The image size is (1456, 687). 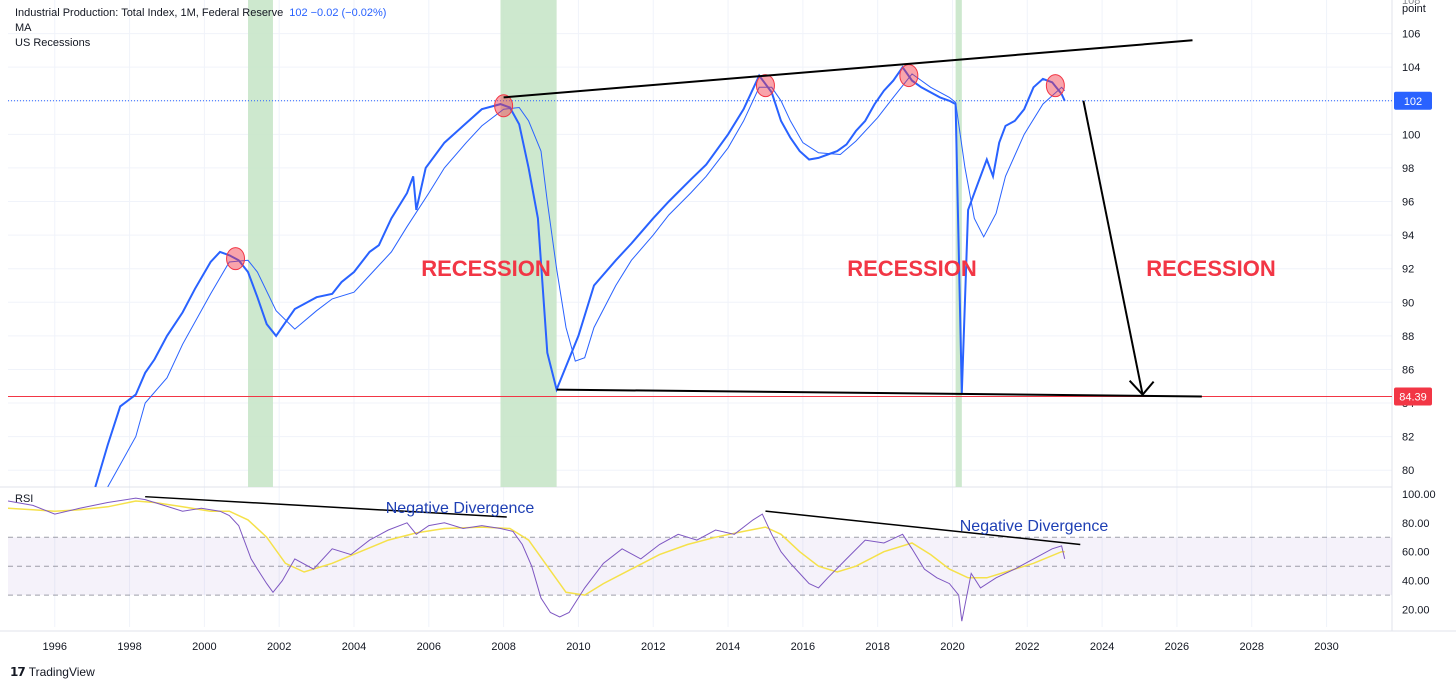 I want to click on last-value-badge: 102, so click(x=1413, y=102).